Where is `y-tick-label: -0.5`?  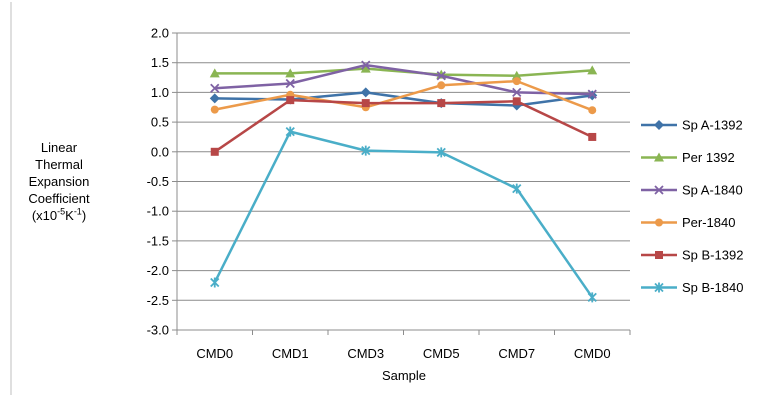 y-tick-label: -0.5 is located at coordinates (158, 181).